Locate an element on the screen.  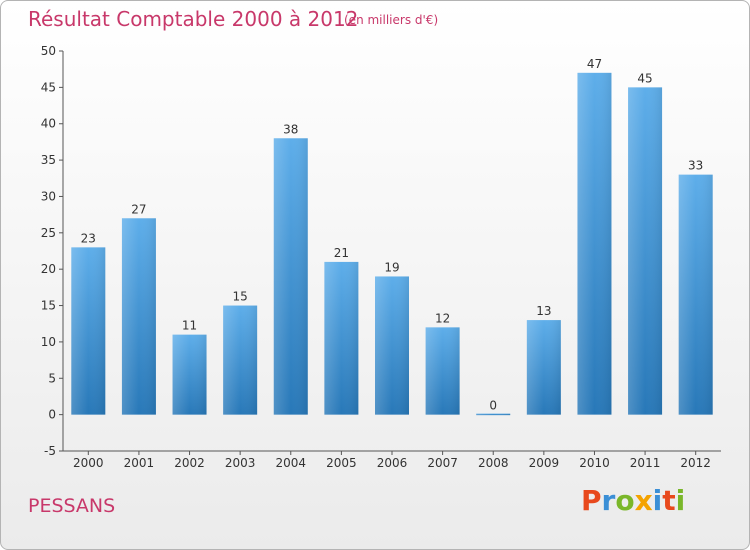
y-tick-label: 35 is located at coordinates (48, 160).